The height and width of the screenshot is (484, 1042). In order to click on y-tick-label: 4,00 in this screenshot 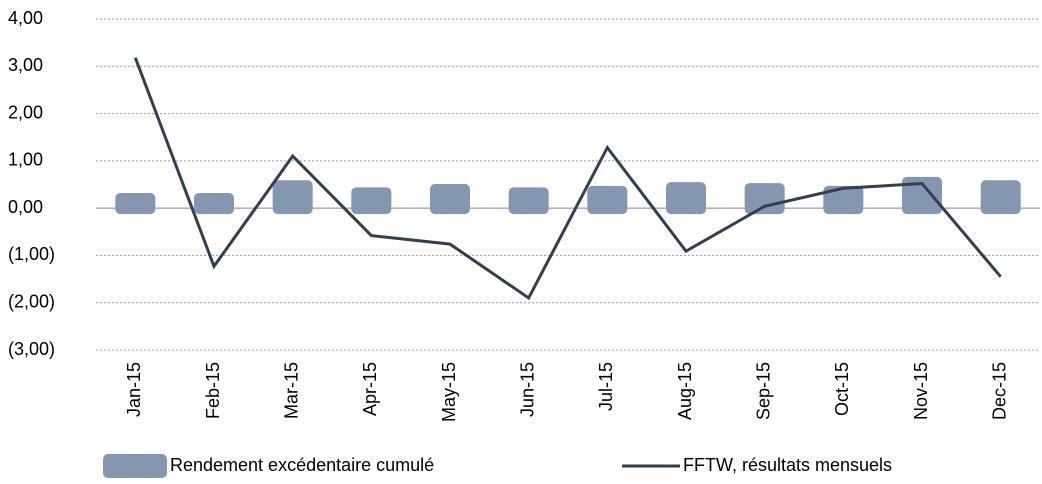, I will do `click(25, 18)`.